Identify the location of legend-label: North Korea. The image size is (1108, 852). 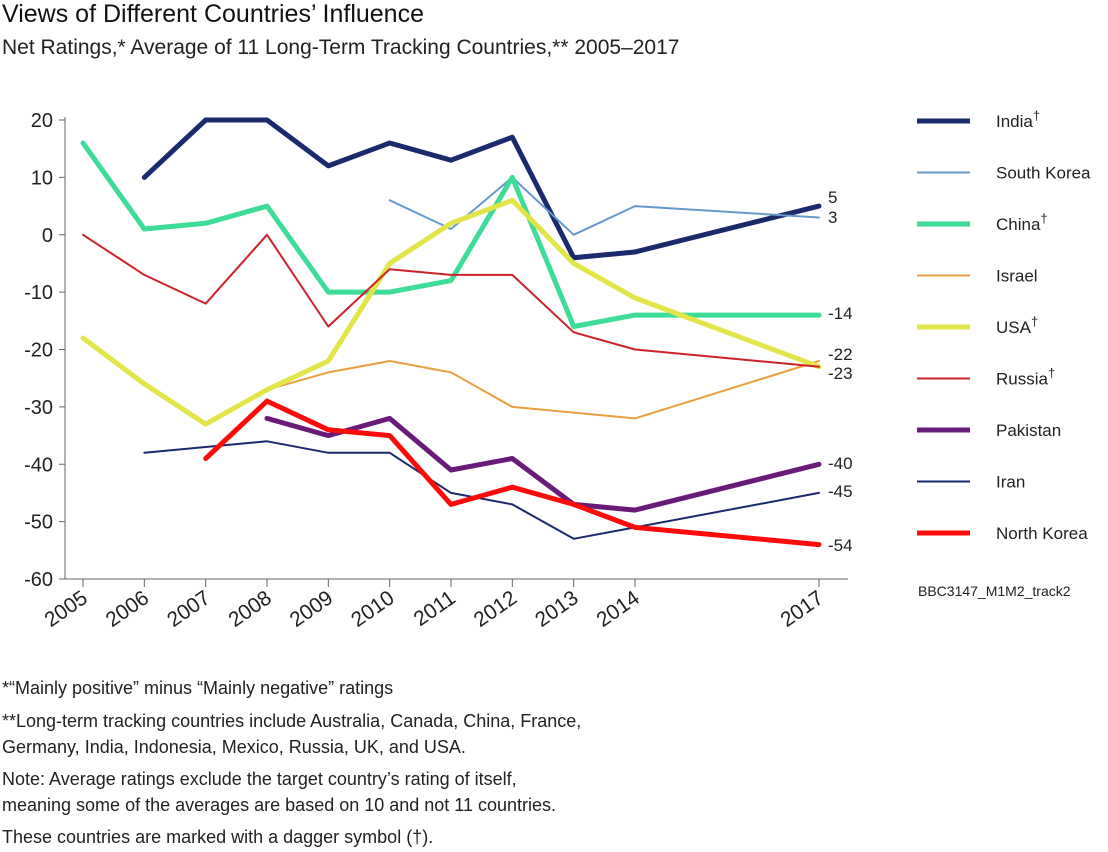
(1042, 533).